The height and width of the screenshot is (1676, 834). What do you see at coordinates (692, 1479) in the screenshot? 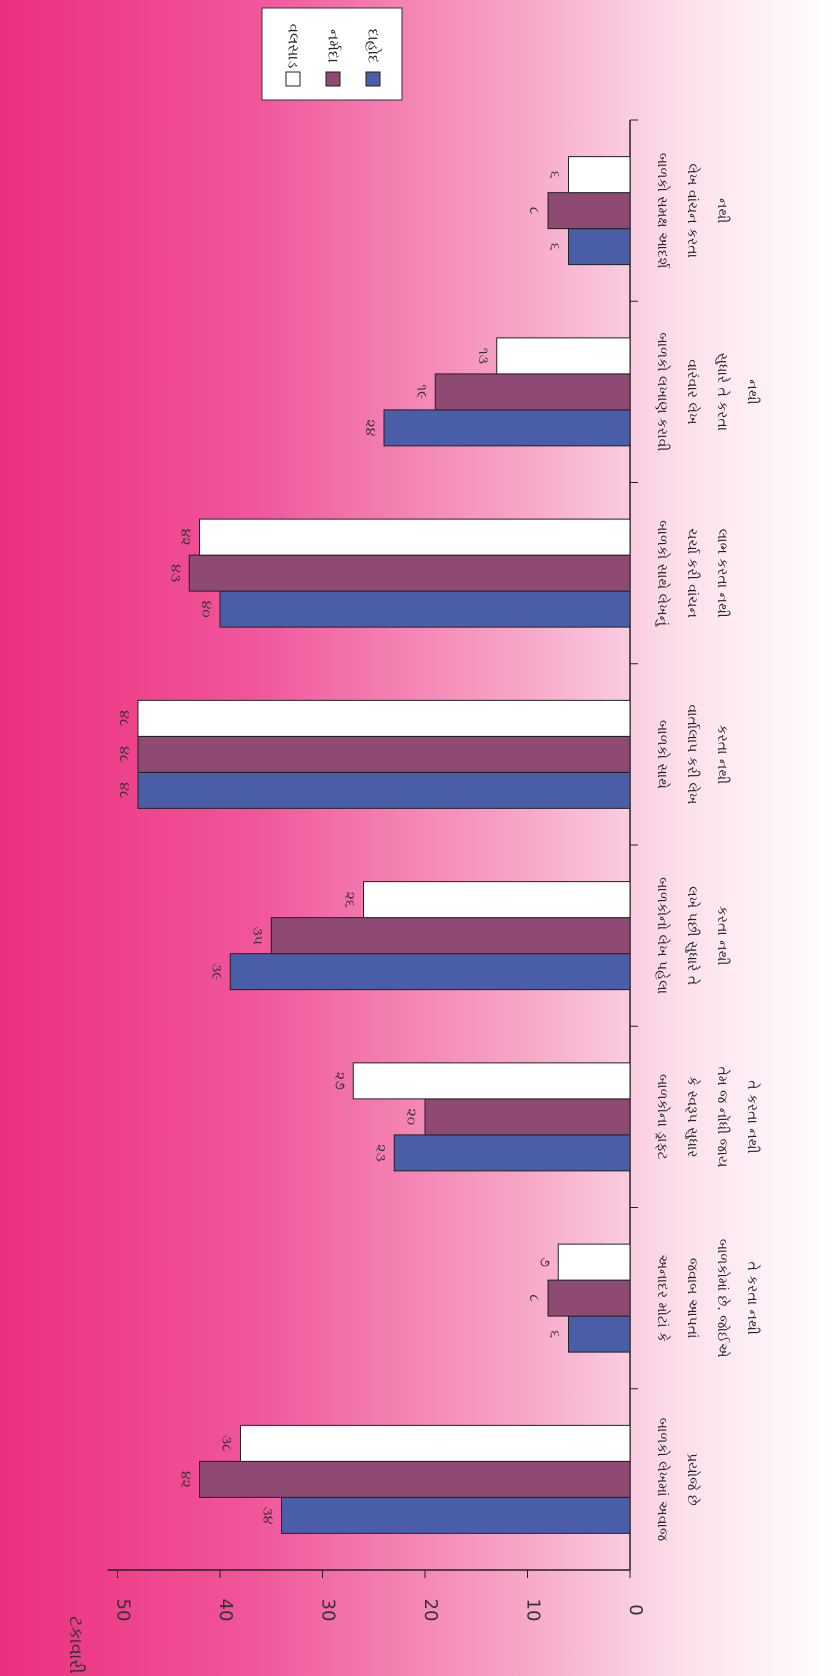
I see `category-label: પ્રયોજે છે` at bounding box center [692, 1479].